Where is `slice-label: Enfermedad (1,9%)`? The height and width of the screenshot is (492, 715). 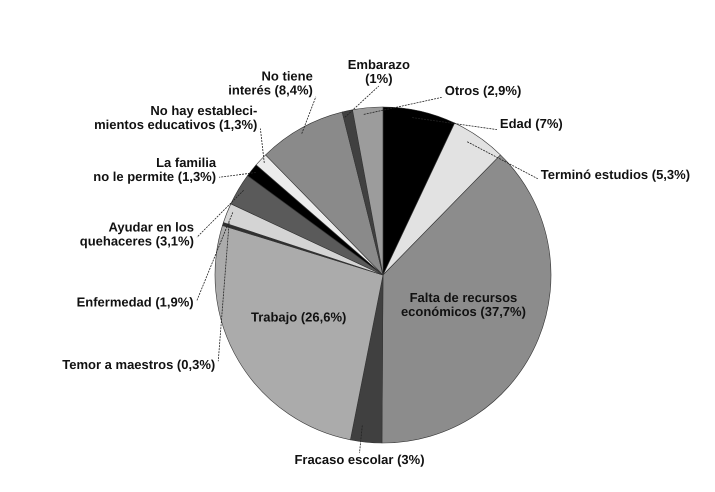 slice-label: Enfermedad (1,9%) is located at coordinates (135, 302).